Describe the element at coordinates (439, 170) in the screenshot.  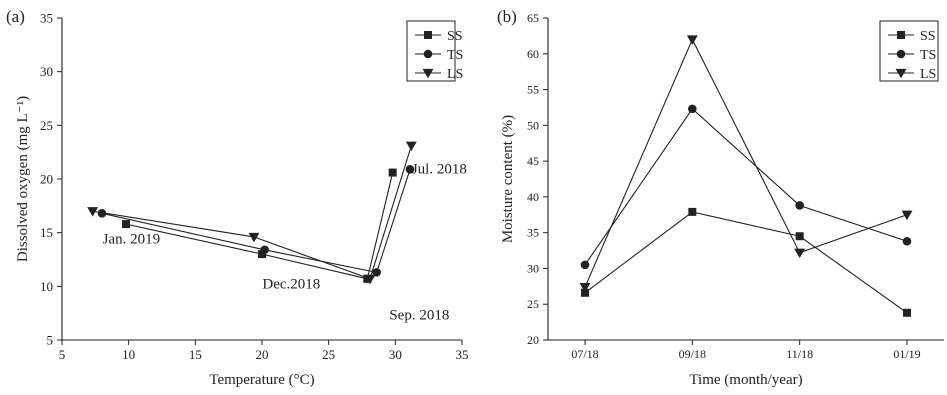
I see `annotation-label: Jul. 2018` at that location.